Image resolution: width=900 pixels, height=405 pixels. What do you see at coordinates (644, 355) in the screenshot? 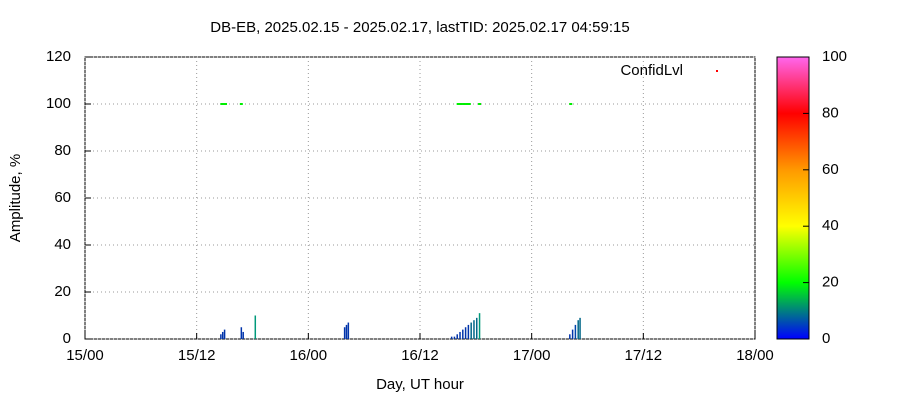
I see `x-tick-label: 17/12` at bounding box center [644, 355].